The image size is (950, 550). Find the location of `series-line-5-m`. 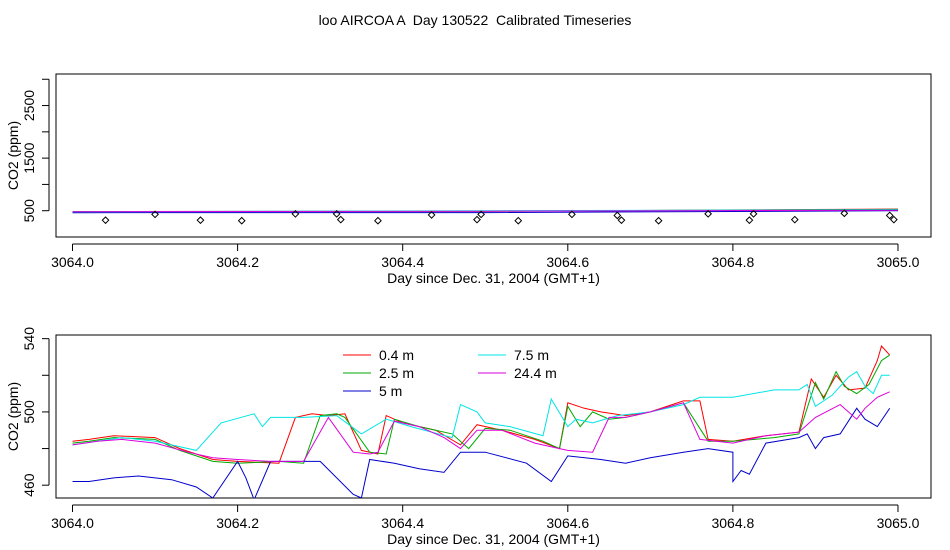

series-line-5-m is located at coordinates (481, 452).